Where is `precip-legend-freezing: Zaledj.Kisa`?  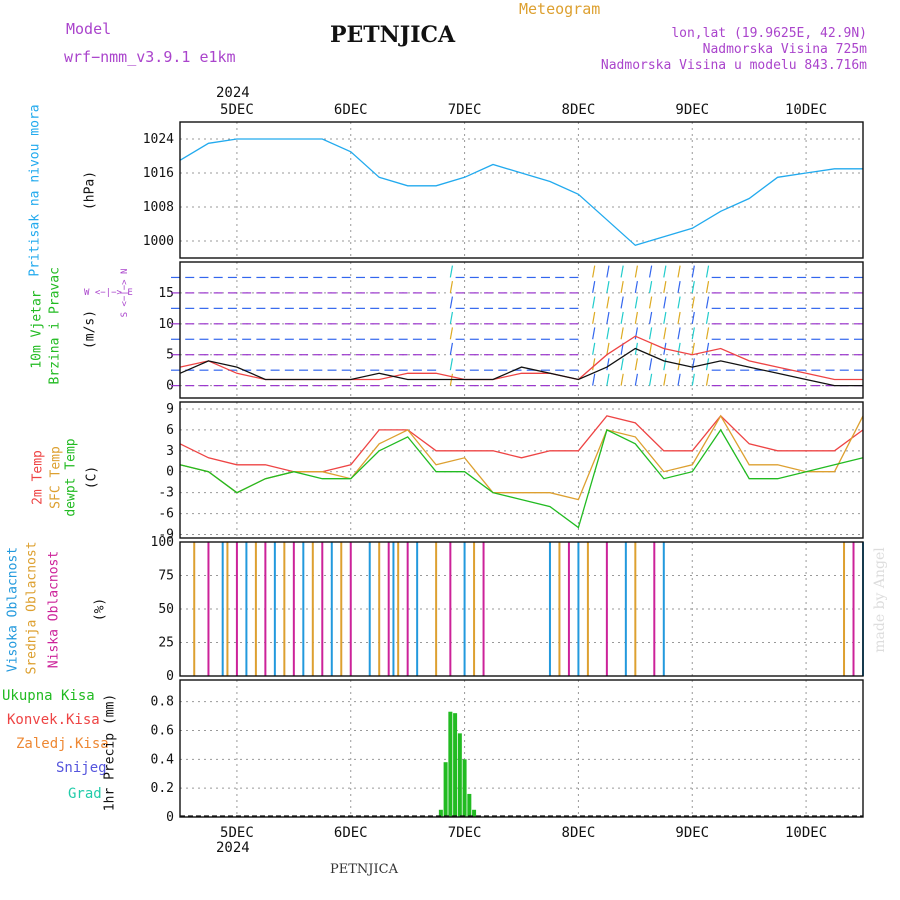 precip-legend-freezing: Zaledj.Kisa is located at coordinates (62, 744).